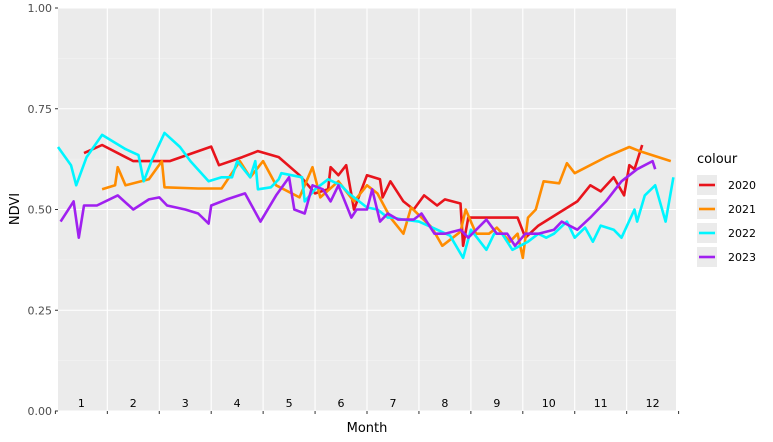 Image resolution: width=773 pixels, height=442 pixels. I want to click on month-label: 9, so click(496, 403).